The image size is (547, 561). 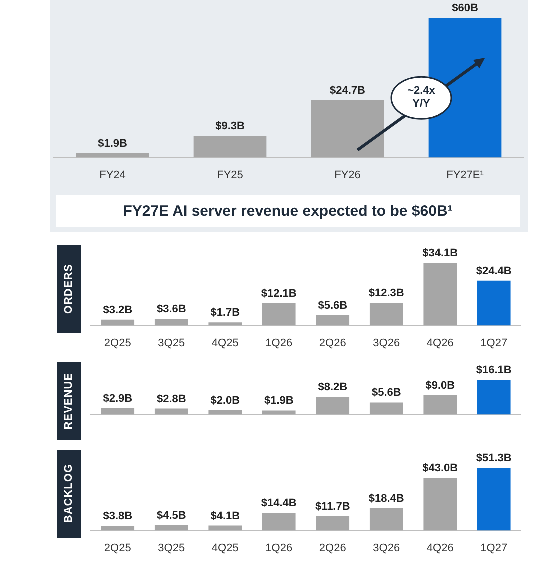 What do you see at coordinates (441, 386) in the screenshot?
I see `data-label: $9.0B` at bounding box center [441, 386].